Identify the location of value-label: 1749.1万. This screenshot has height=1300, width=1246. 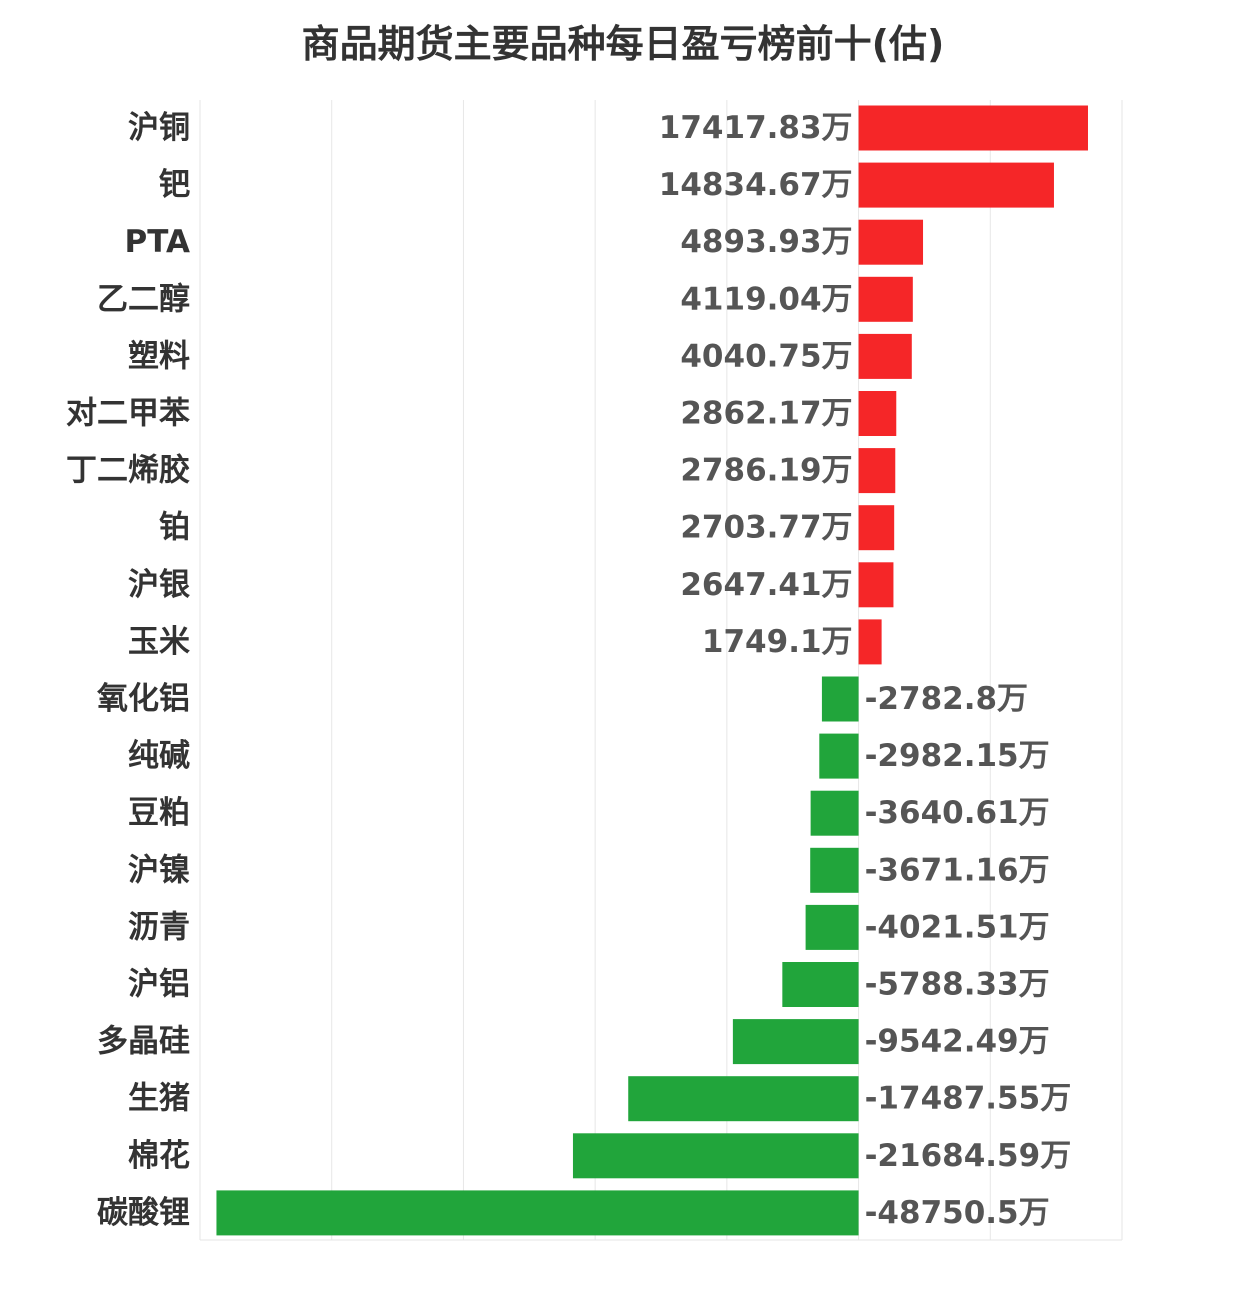
(777, 642).